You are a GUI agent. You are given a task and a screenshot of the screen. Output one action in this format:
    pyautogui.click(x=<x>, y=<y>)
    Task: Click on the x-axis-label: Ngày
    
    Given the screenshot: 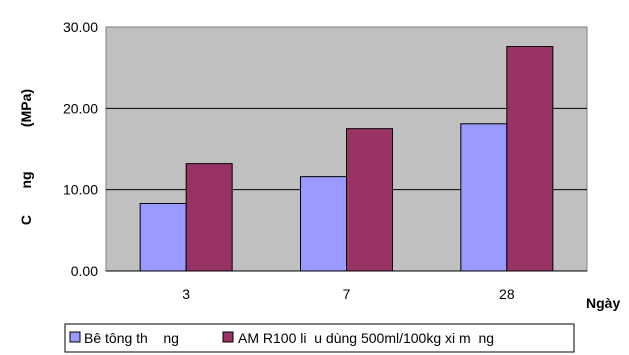 What is the action you would take?
    pyautogui.click(x=603, y=303)
    